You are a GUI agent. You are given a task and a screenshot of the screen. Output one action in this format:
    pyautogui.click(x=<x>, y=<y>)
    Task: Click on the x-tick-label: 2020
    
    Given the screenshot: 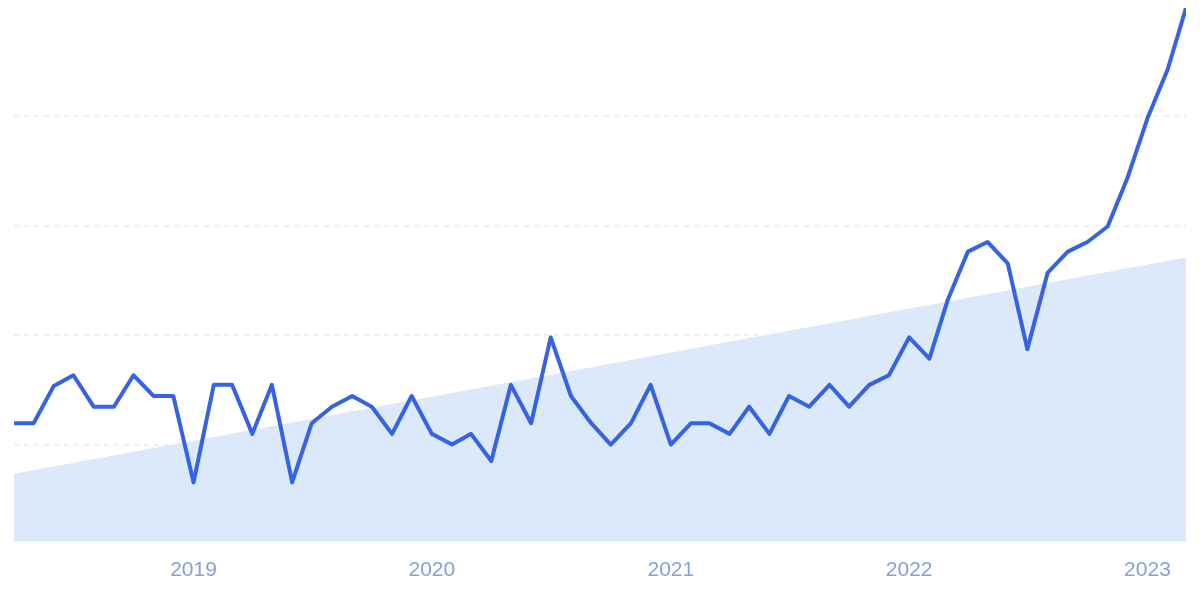 What is the action you would take?
    pyautogui.click(x=432, y=568)
    